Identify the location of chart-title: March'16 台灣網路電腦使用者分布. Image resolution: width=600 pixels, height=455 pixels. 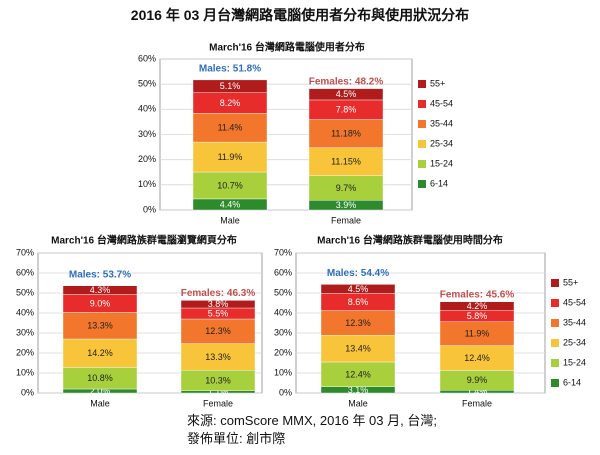
(287, 47).